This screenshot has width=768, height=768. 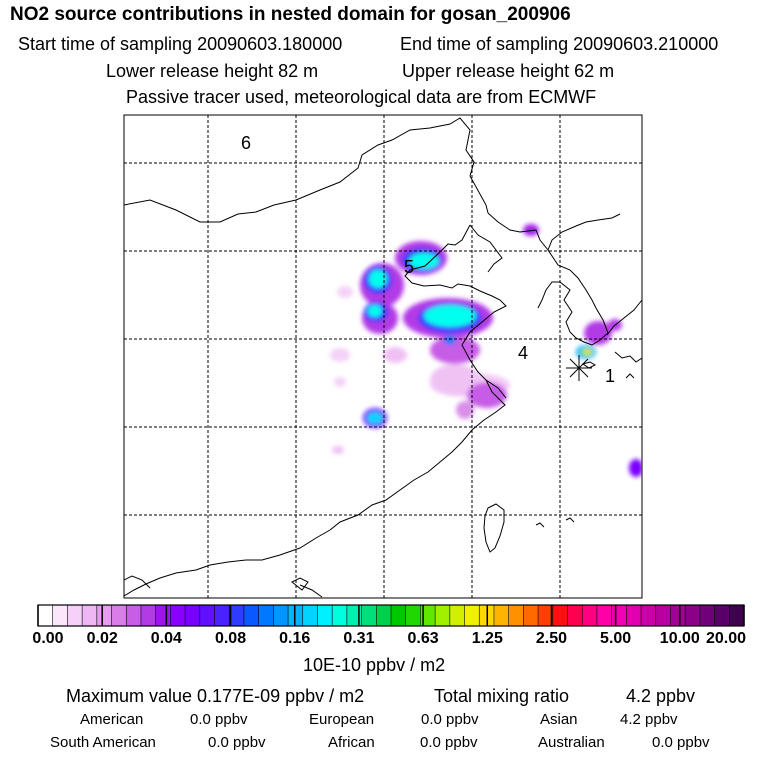 What do you see at coordinates (180, 44) in the screenshot?
I see `start-time-label: Start time of sampling 20090603.180000` at bounding box center [180, 44].